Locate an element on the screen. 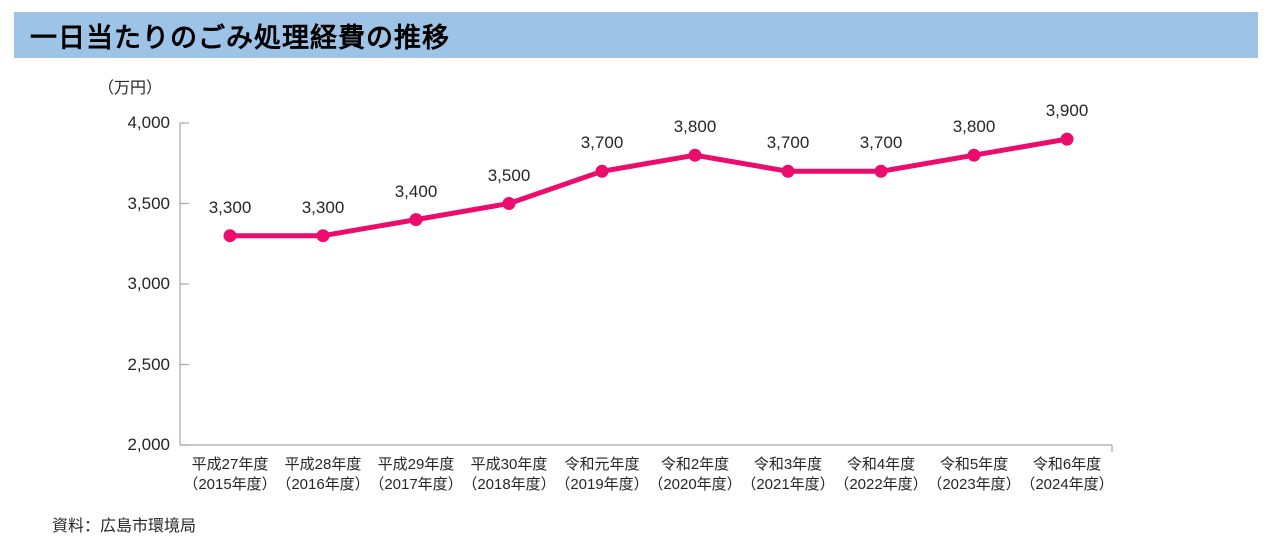 The width and height of the screenshot is (1272, 542). title-banner: 一日当たりのごみ処理経費の推移 is located at coordinates (636, 35).